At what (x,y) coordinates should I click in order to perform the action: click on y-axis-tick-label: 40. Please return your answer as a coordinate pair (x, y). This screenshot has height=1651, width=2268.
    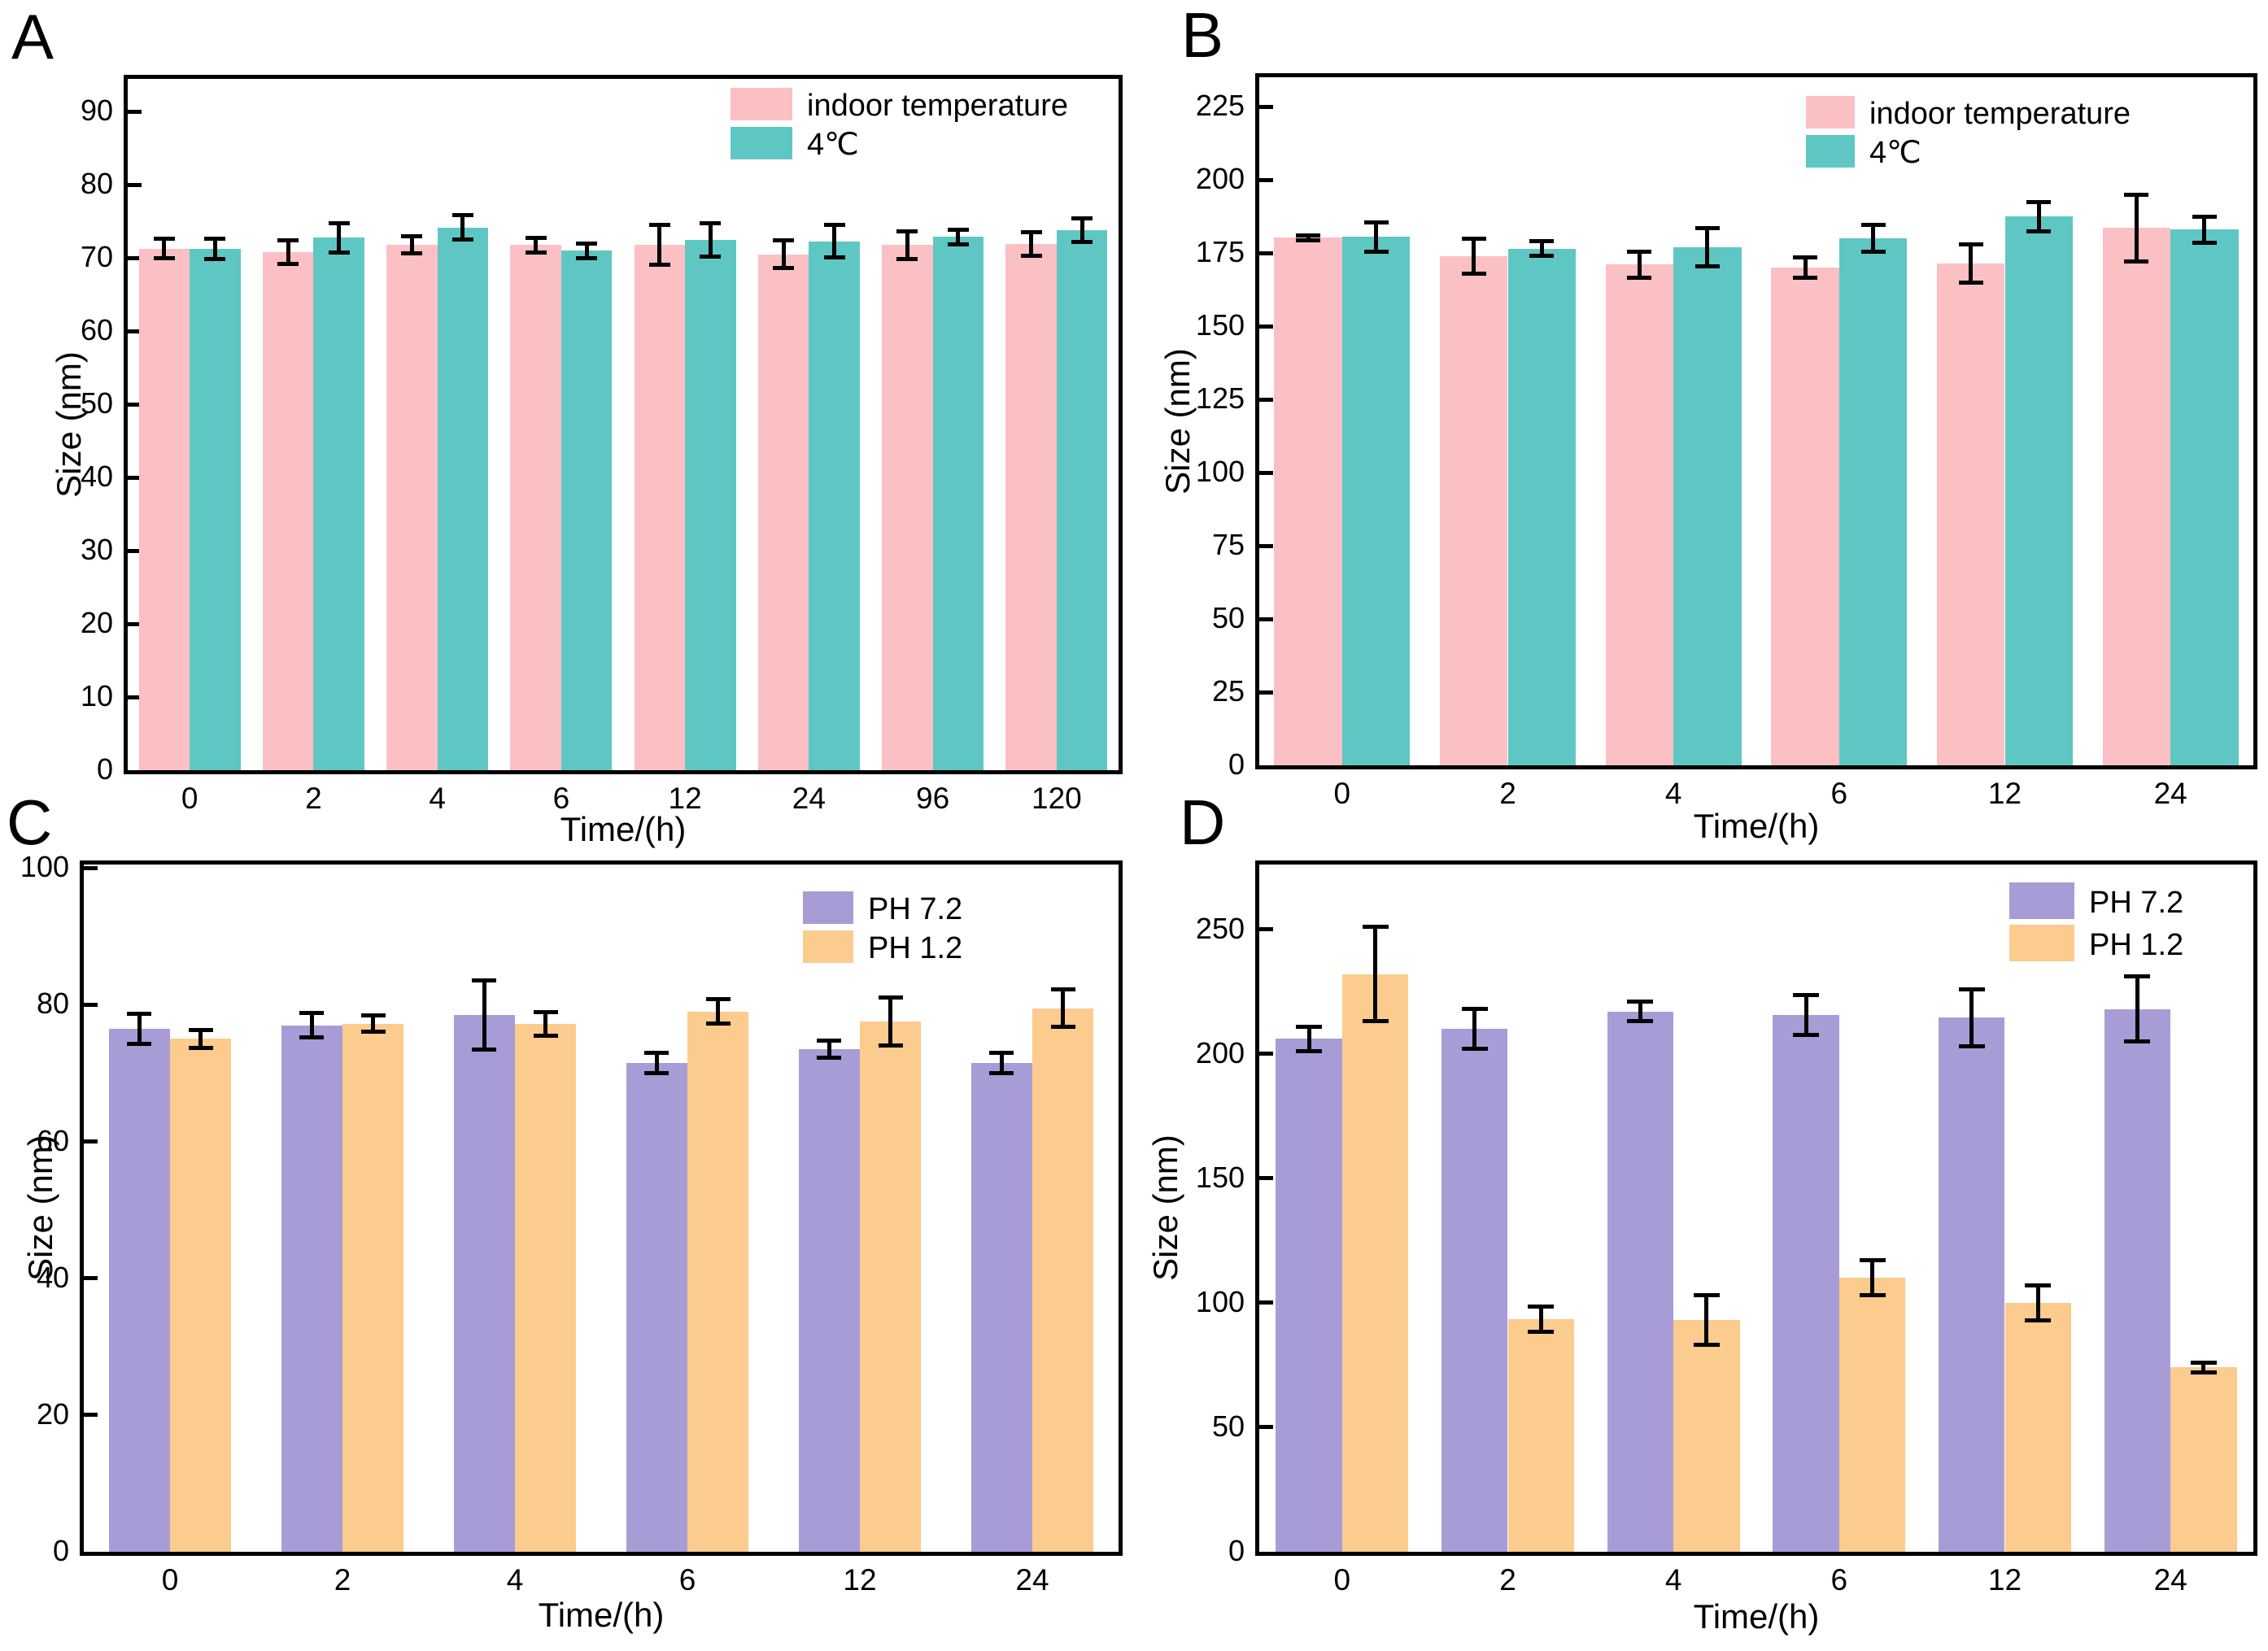
    Looking at the image, I should click on (52, 1277).